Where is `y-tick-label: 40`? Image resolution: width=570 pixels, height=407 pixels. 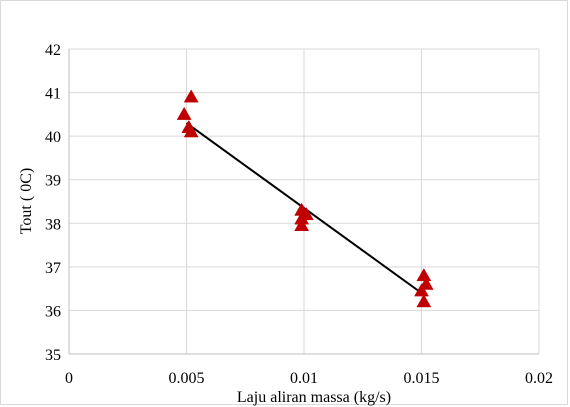
y-tick-label: 40 is located at coordinates (53, 137).